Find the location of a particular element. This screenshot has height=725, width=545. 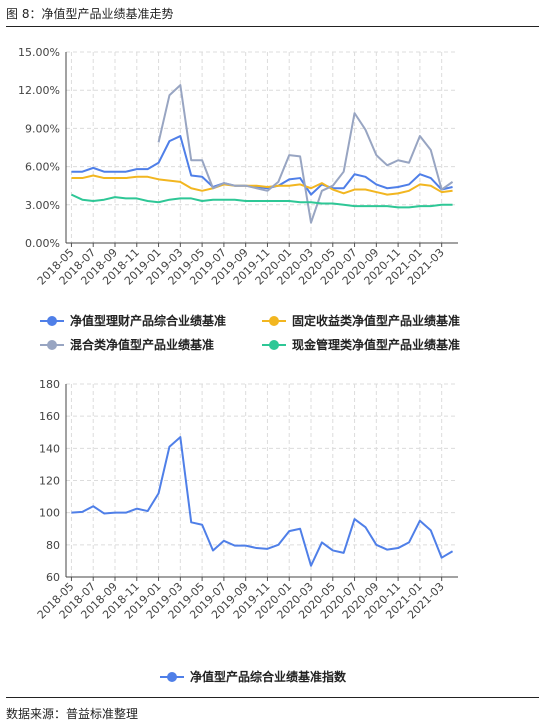

legend-label-2: 混合类净值型产品业绩基准 is located at coordinates (142, 344).